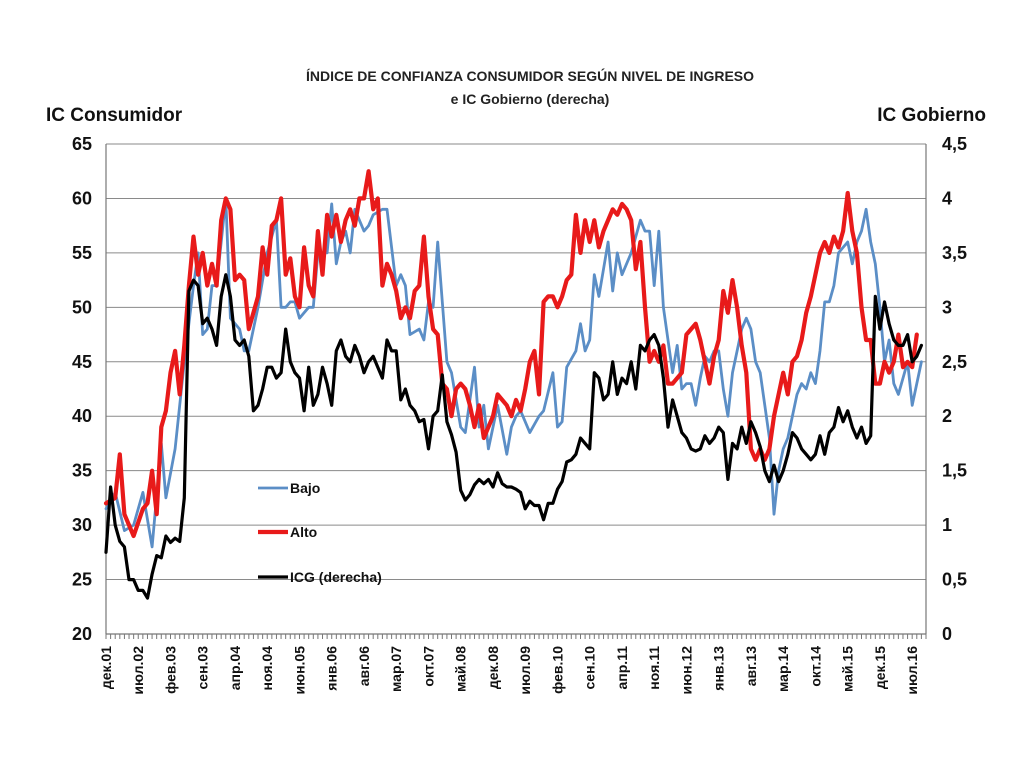  What do you see at coordinates (82, 634) in the screenshot?
I see `y-tick-label-left: 20` at bounding box center [82, 634].